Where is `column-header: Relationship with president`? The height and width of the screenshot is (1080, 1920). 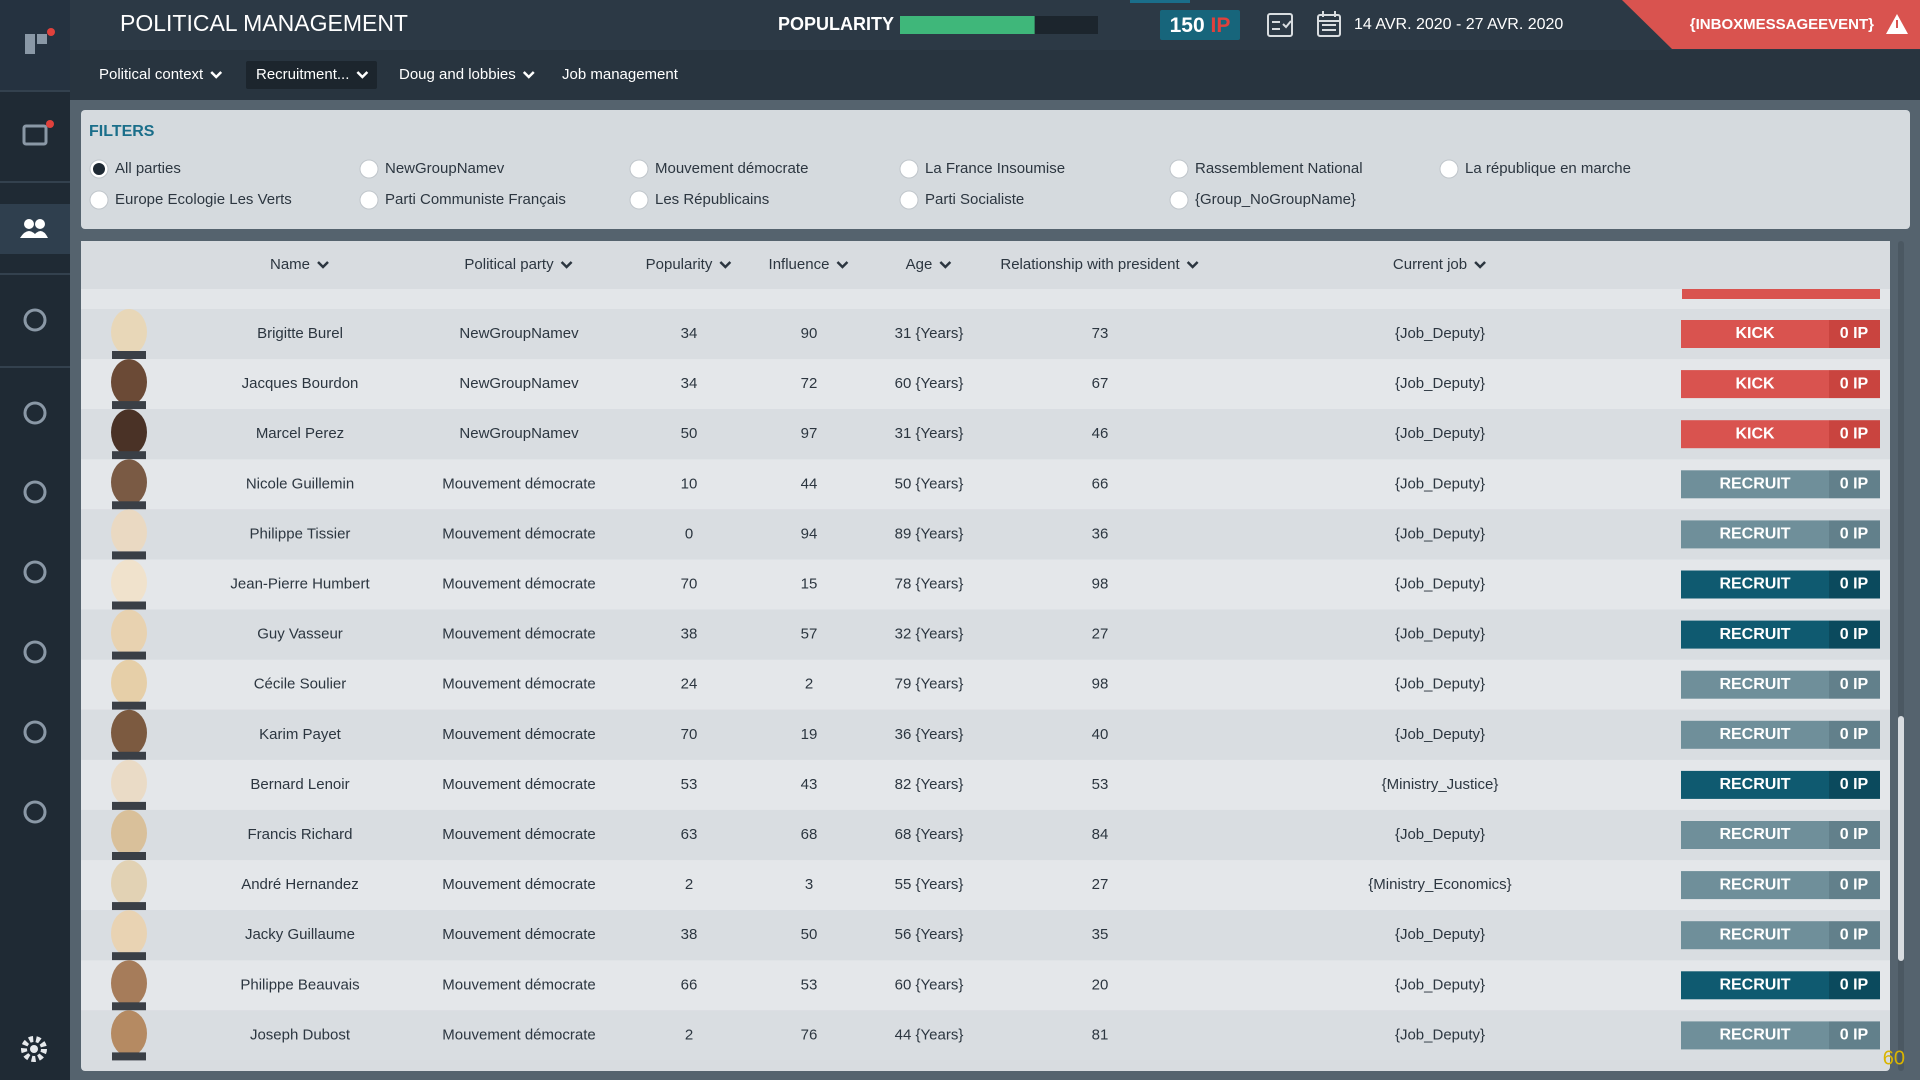 column-header: Relationship with president is located at coordinates (1090, 264).